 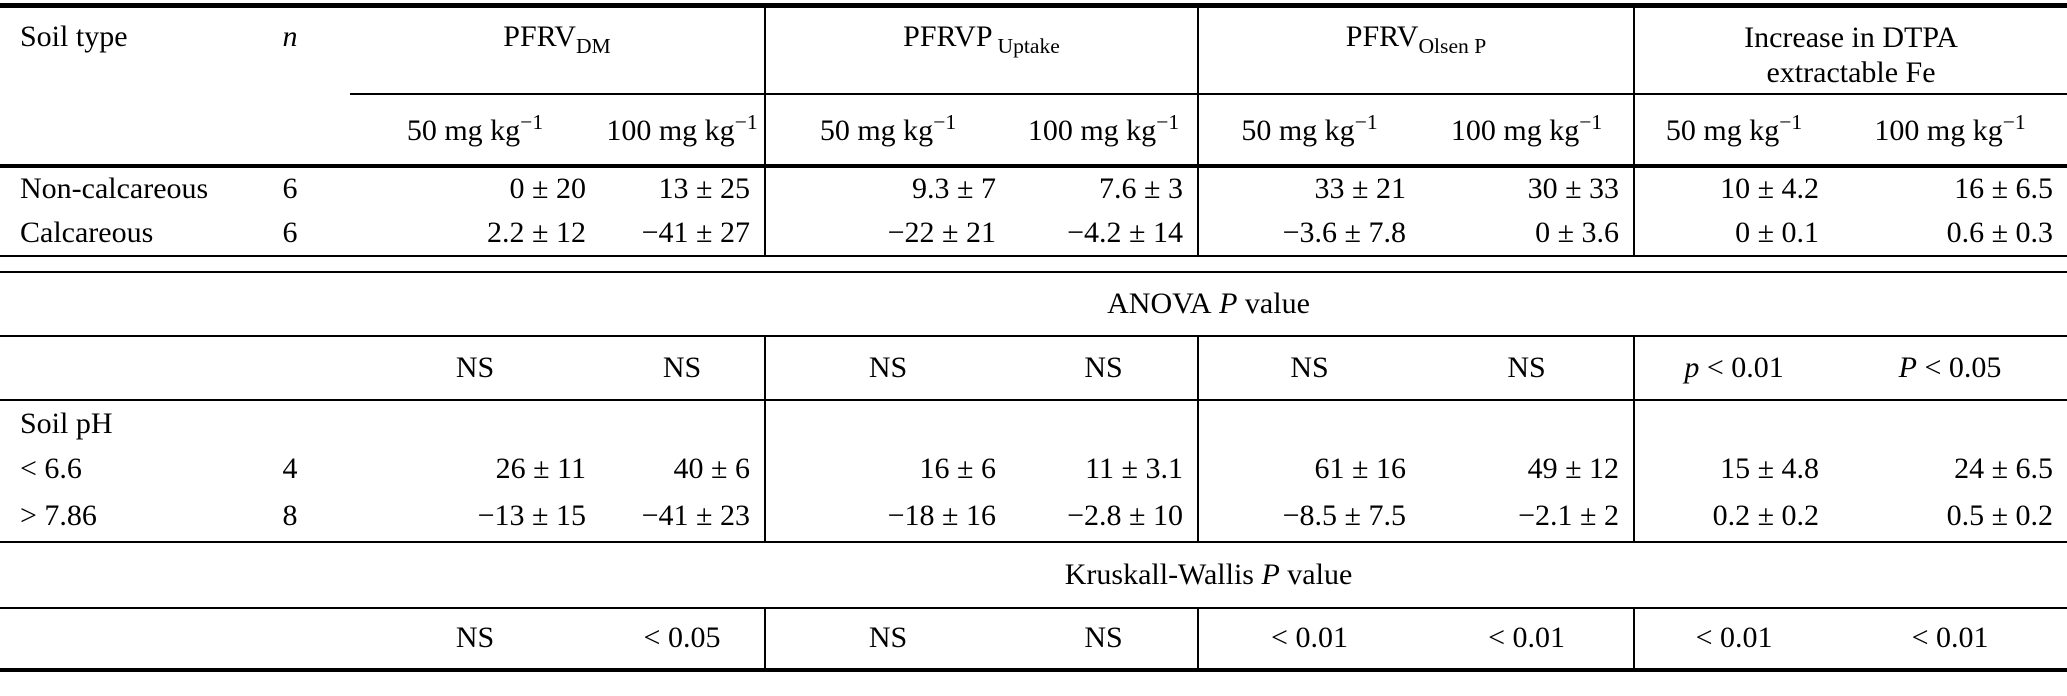 What do you see at coordinates (1273, 303) in the screenshot?
I see `band-text: value` at bounding box center [1273, 303].